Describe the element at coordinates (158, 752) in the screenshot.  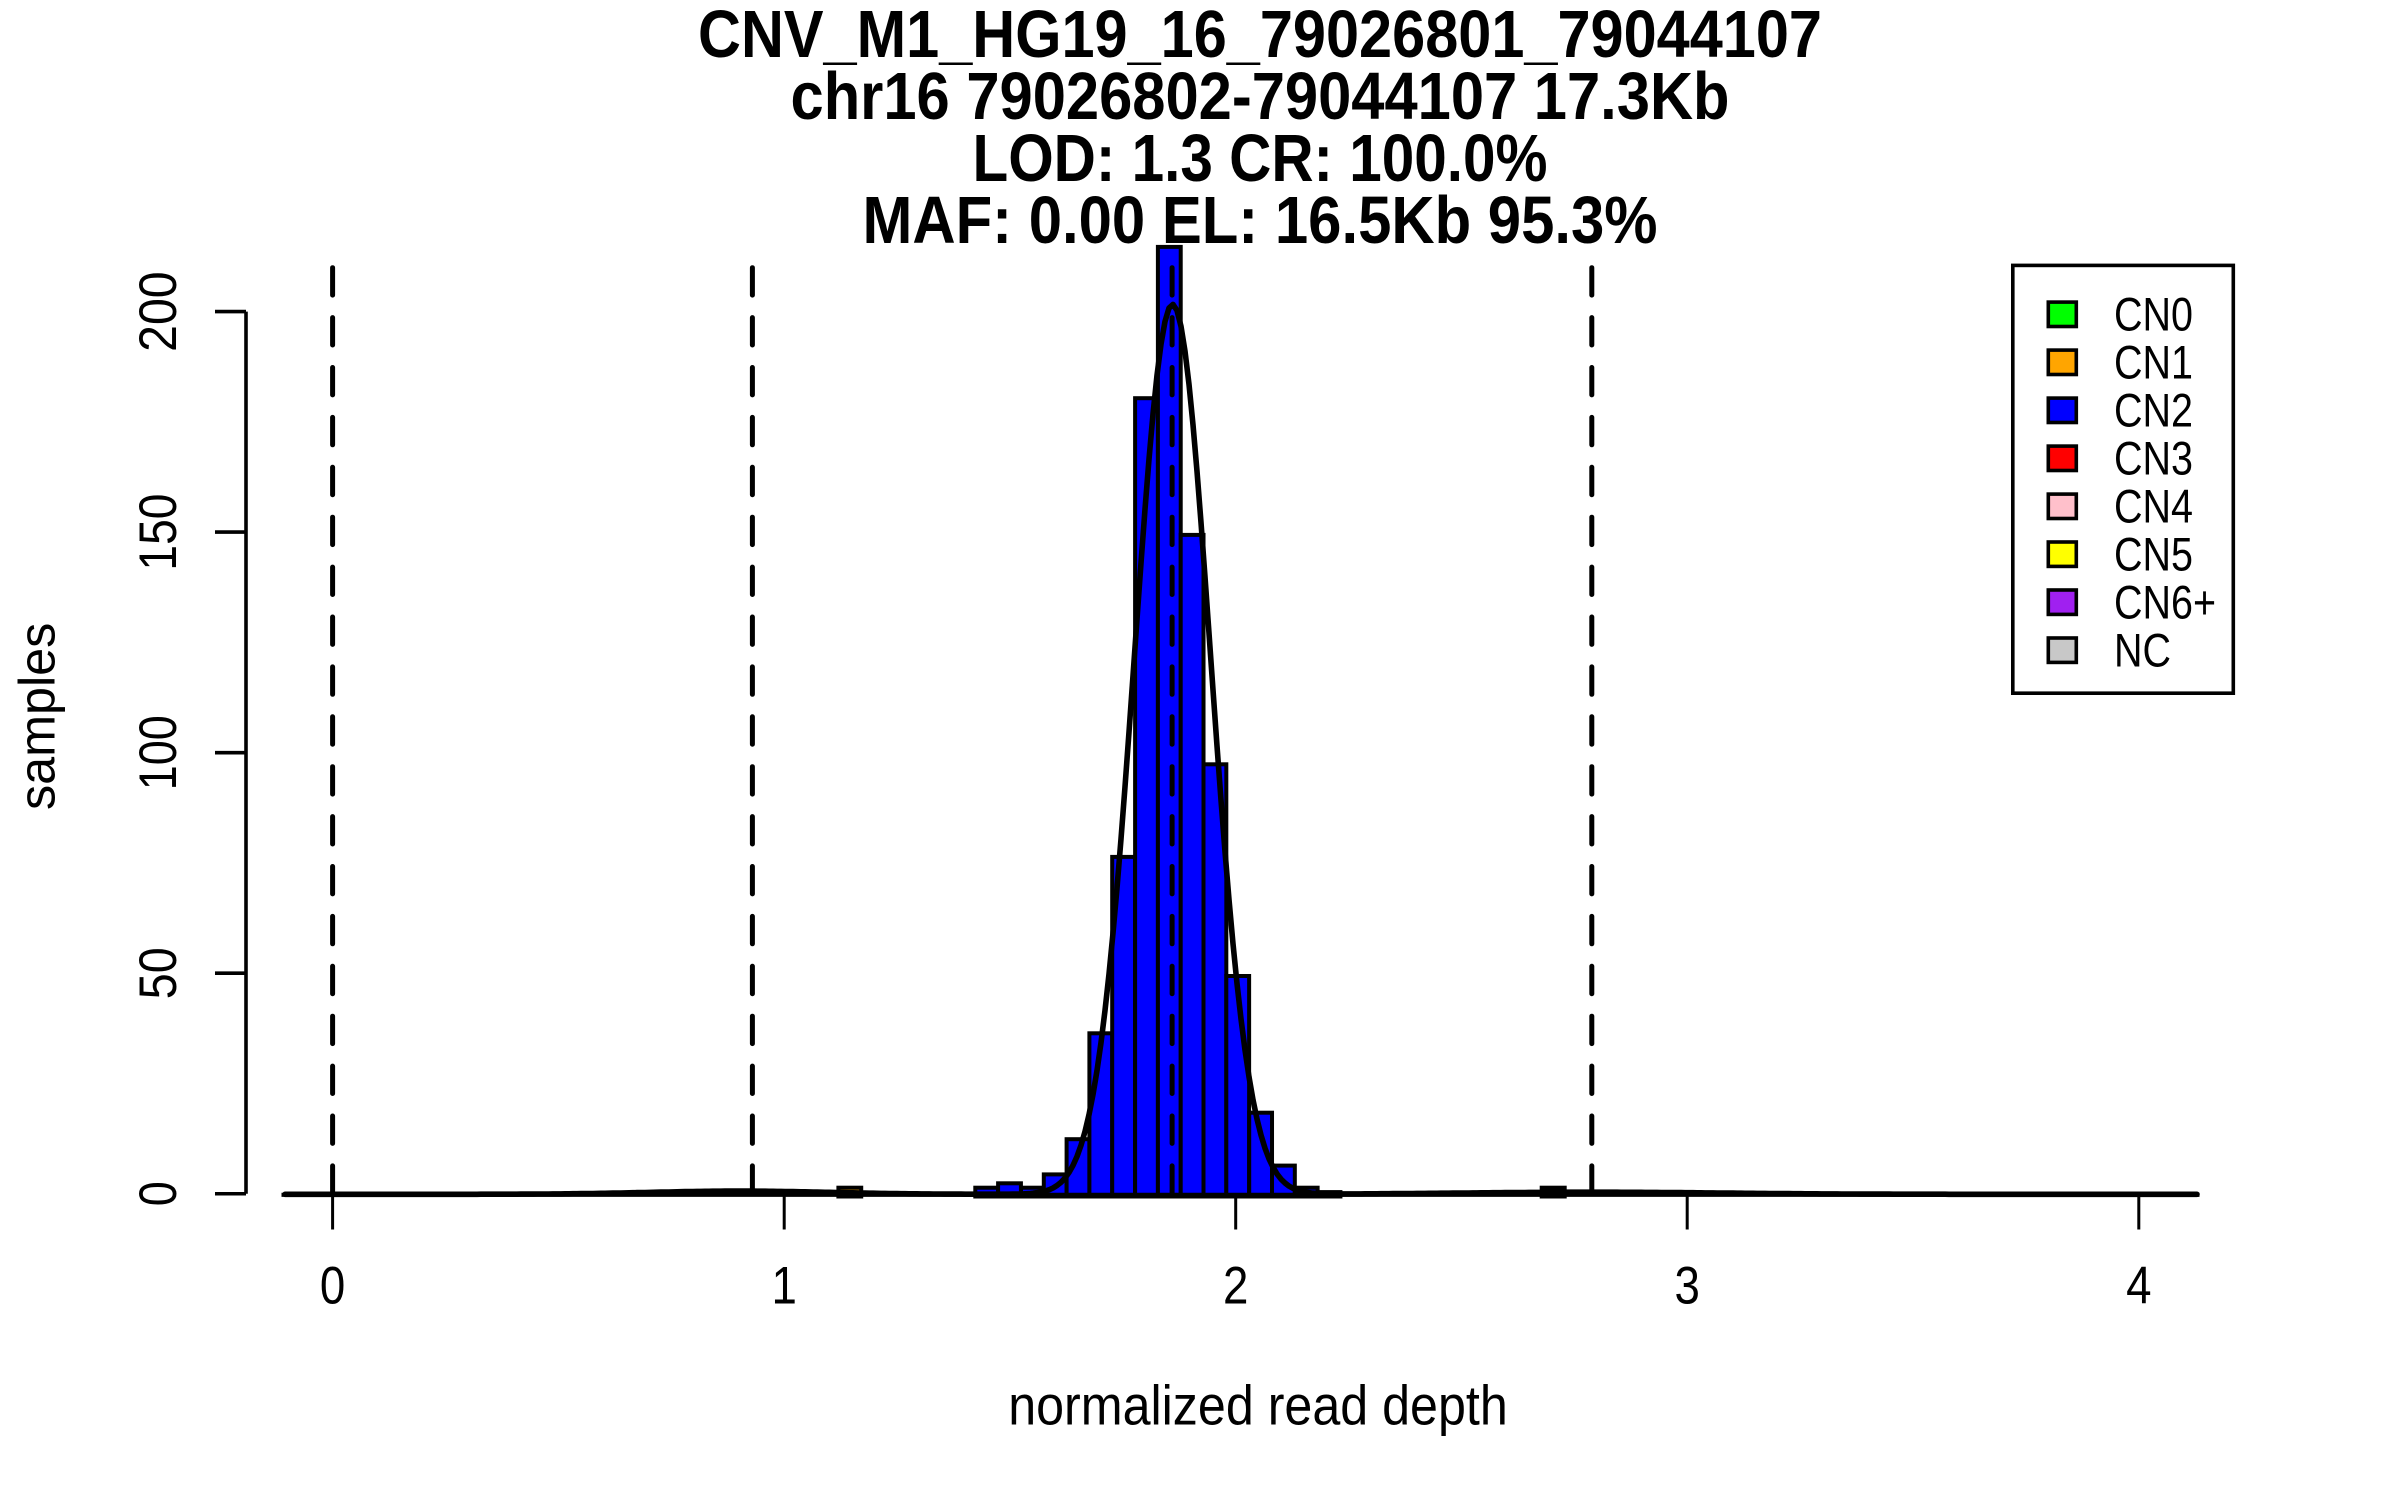
I see `svg-text: 100` at that location.